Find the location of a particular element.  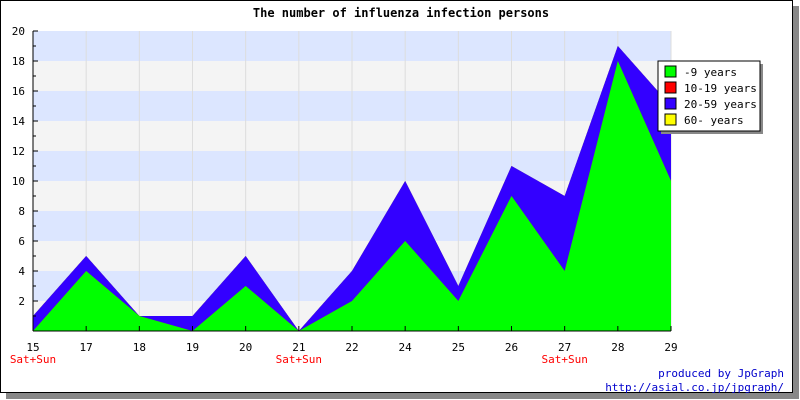

x-tick-label: 18 is located at coordinates (139, 347).